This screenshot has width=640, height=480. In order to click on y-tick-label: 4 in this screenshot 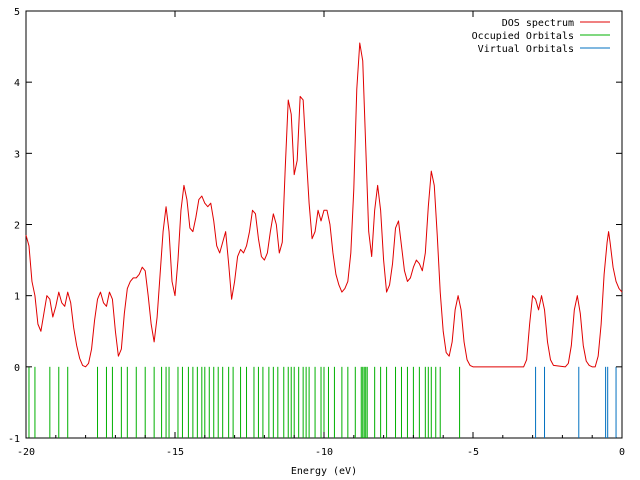, I will do `click(17, 83)`.